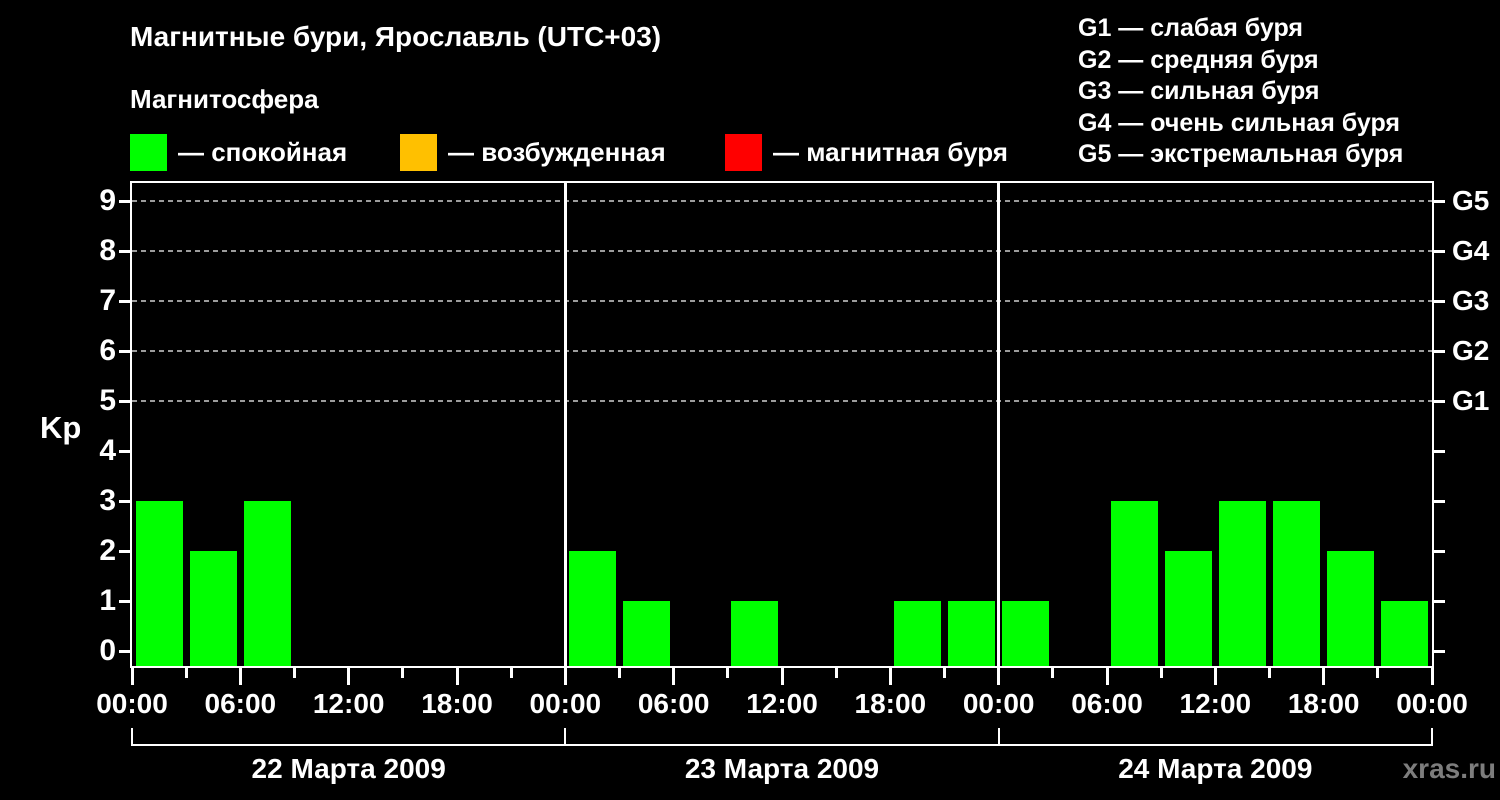 The image size is (1500, 800). I want to click on date-label: 24 Марта 2009, so click(1215, 768).